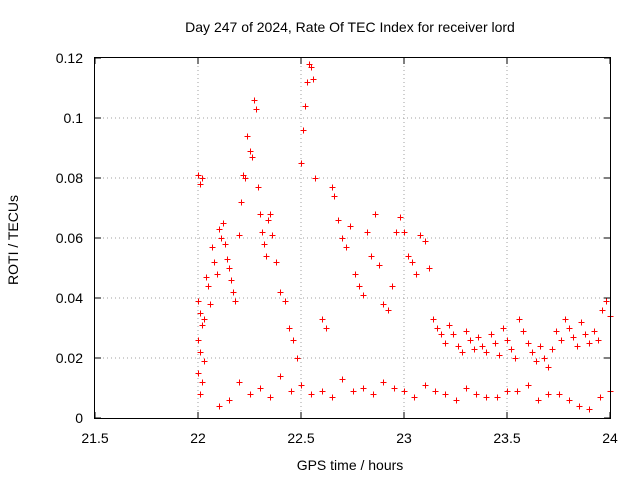  I want to click on y-tick-label: 0.12, so click(69, 58).